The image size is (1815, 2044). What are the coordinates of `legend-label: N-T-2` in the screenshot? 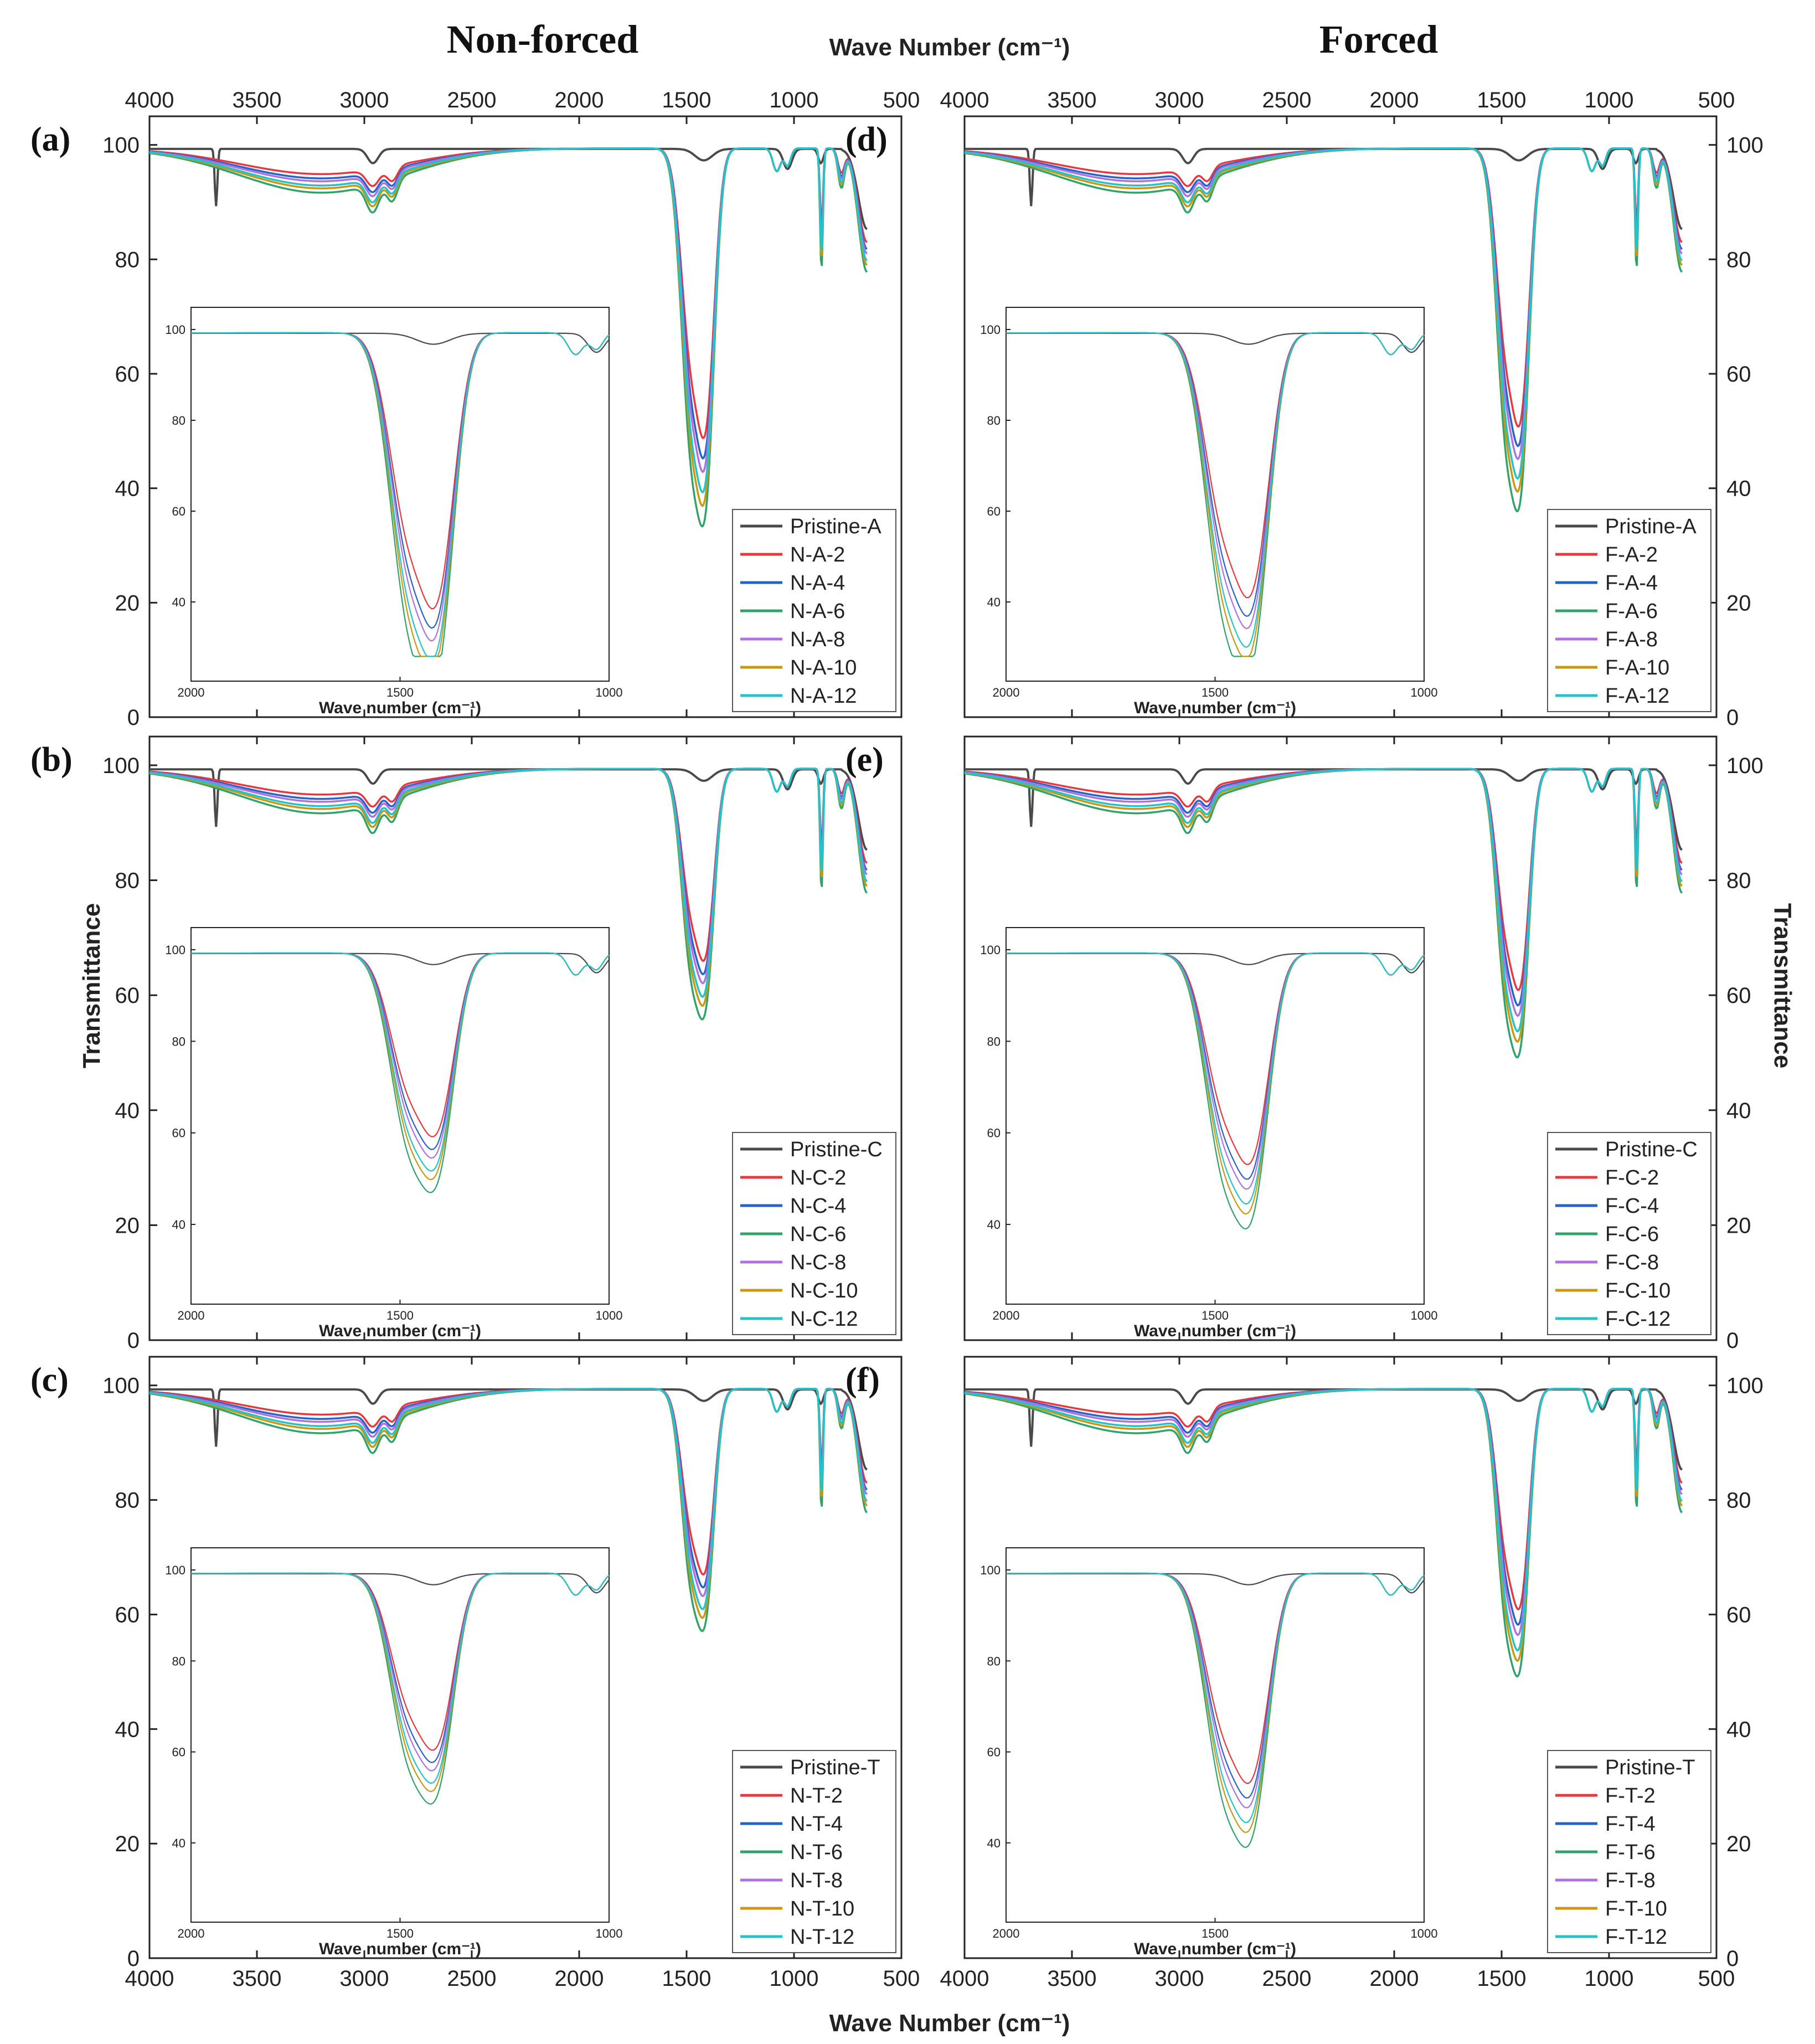 It's located at (817, 1796).